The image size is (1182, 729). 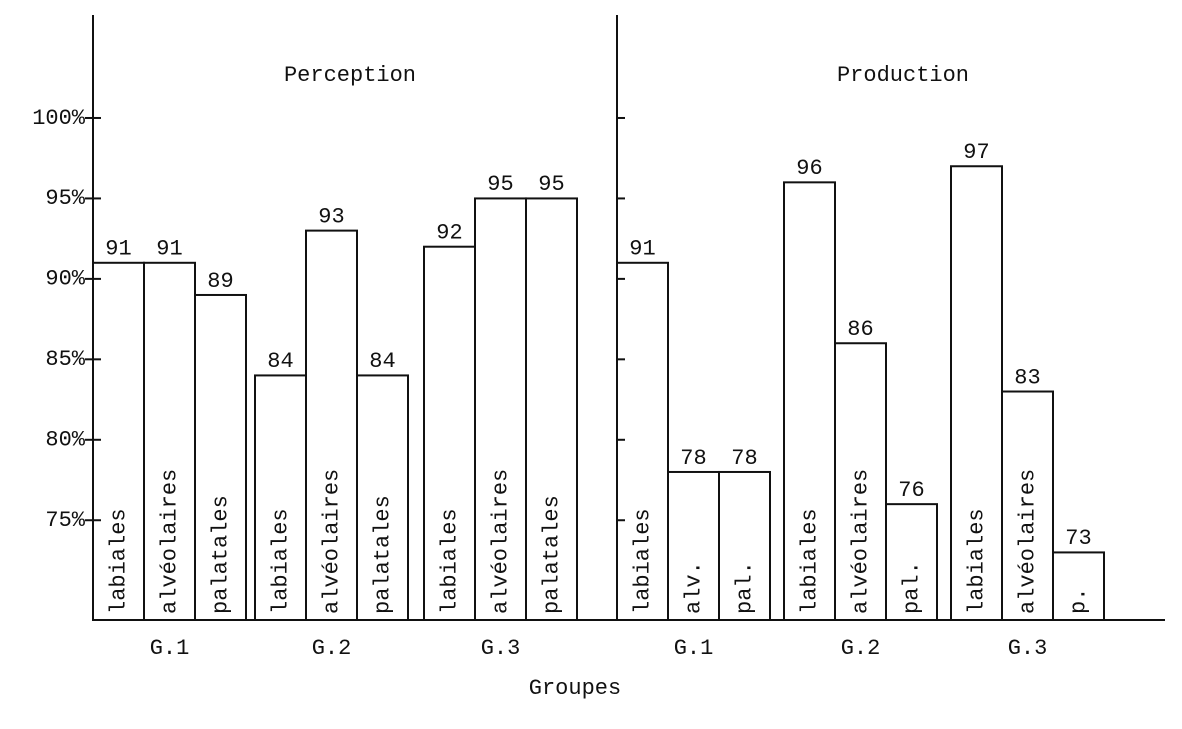 I want to click on bar-label: alv., so click(x=693, y=587).